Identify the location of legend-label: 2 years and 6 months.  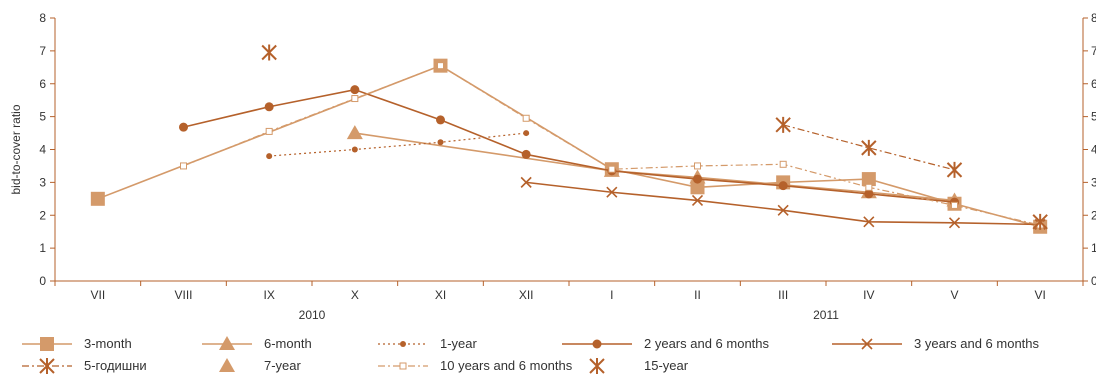
(707, 343).